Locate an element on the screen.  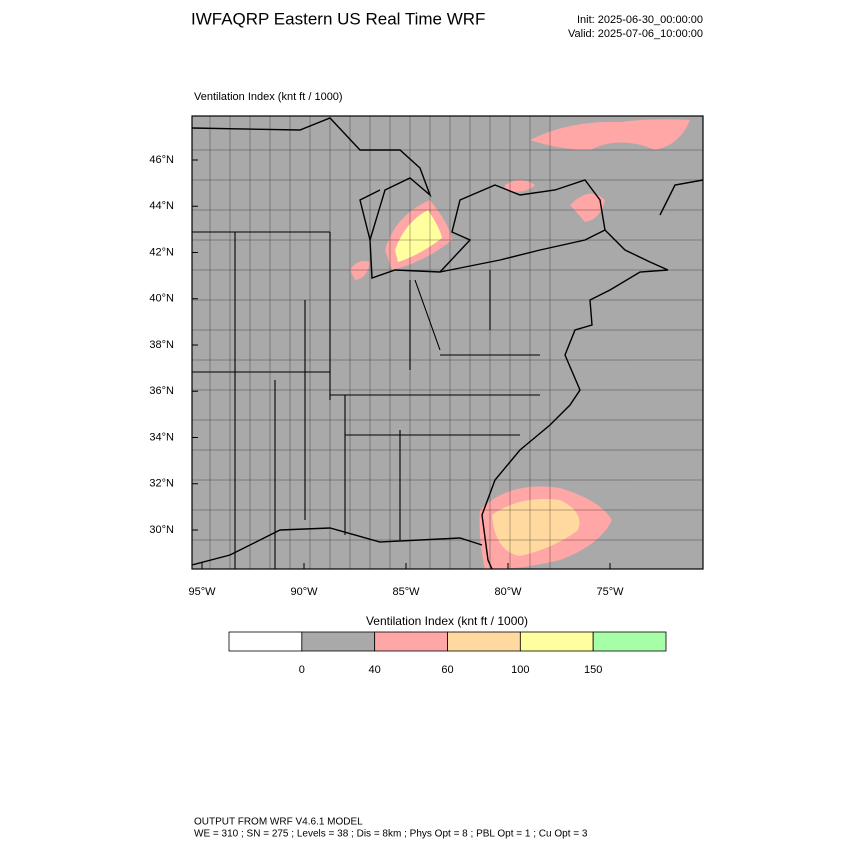
colorbar-label: 60 is located at coordinates (447, 670).